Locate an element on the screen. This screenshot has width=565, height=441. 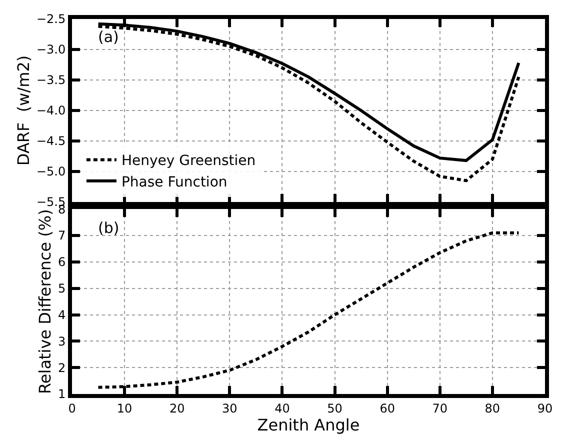
y-tick-label: 7 is located at coordinates (62, 235).